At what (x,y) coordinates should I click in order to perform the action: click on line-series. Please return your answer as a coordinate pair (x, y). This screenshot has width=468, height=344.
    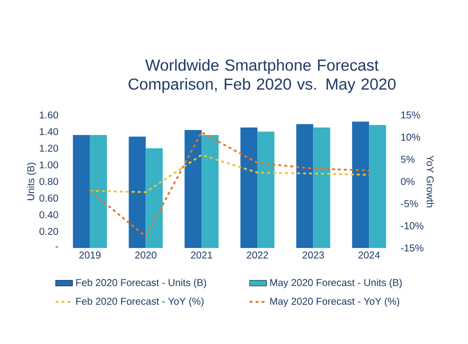
    Looking at the image, I should click on (229, 174).